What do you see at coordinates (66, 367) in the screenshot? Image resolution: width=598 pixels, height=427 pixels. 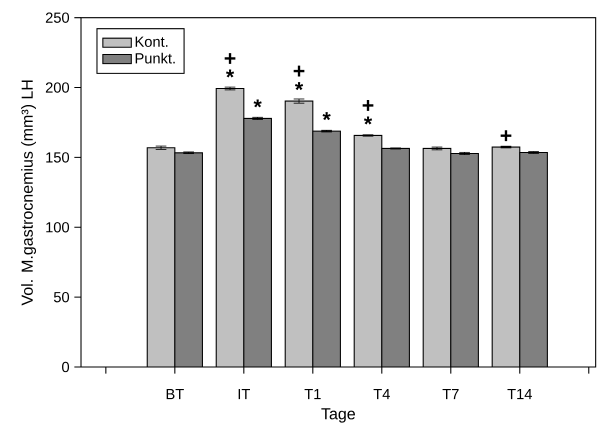 I see `y-tick-label: 0` at bounding box center [66, 367].